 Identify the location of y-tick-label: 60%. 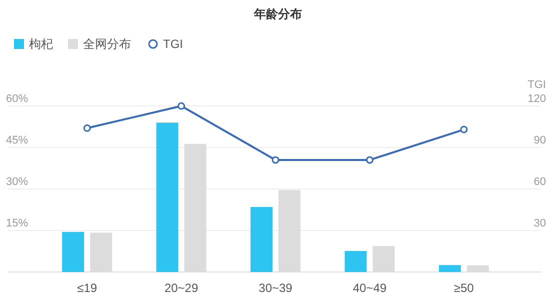
(17, 99).